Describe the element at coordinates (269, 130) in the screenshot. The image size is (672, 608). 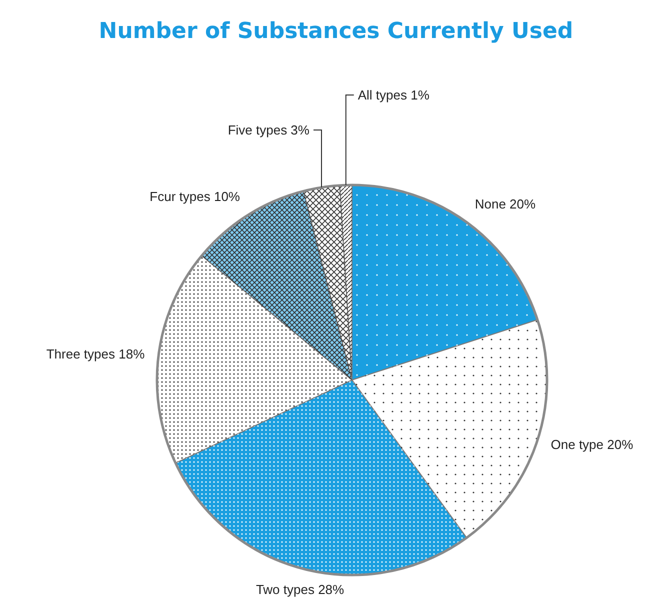
I see `slice-label: Five types 3%` at that location.